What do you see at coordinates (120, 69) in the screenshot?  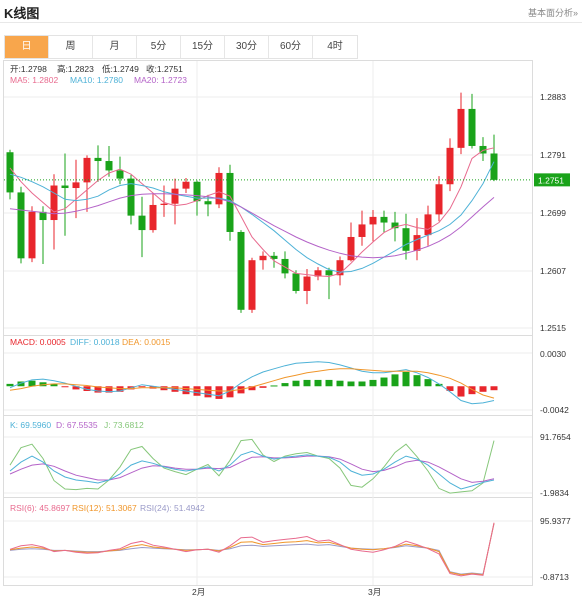 I see `low-value: 低:1.2749` at bounding box center [120, 69].